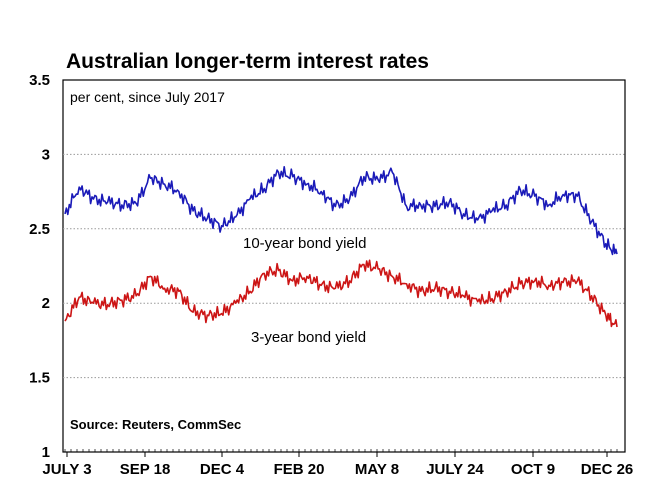  What do you see at coordinates (147, 97) in the screenshot?
I see `chart-subtitle: per cent, since July 2017` at bounding box center [147, 97].